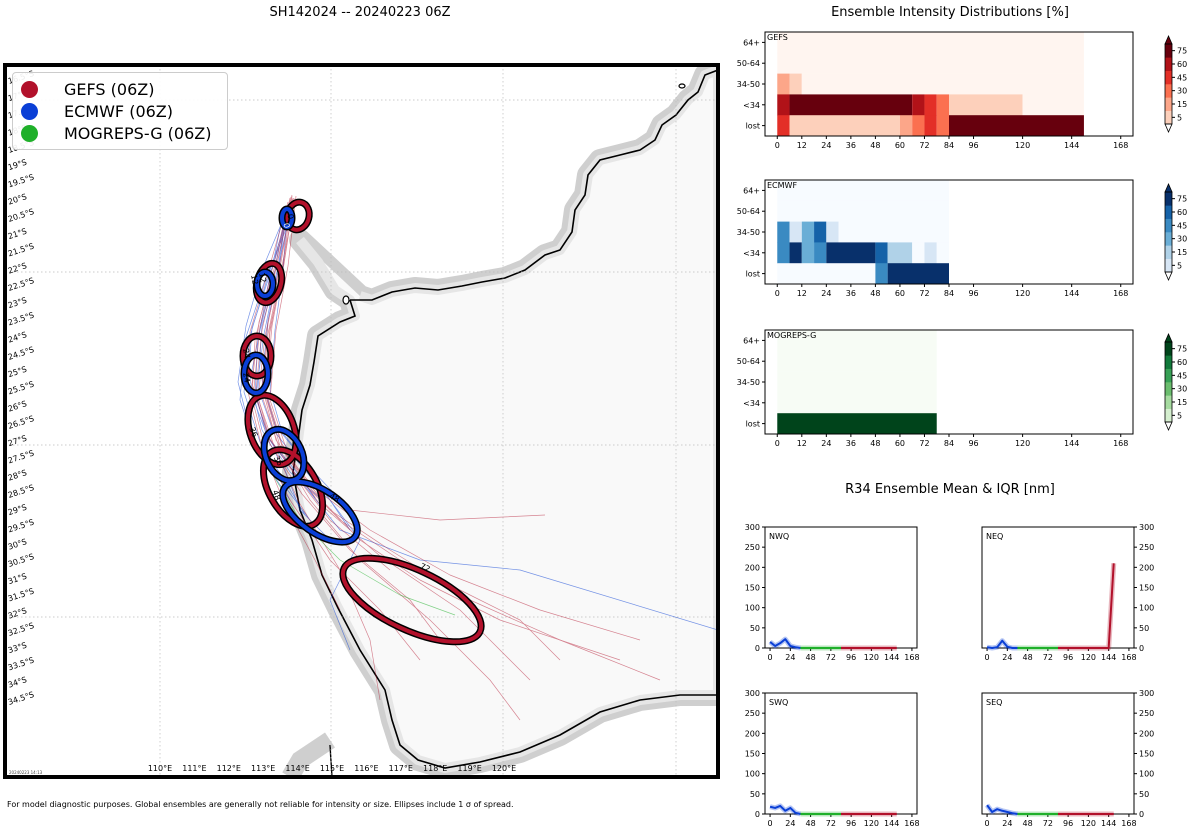 The height and width of the screenshot is (840, 1200). Describe the element at coordinates (1182, 212) in the screenshot. I see `colorbar-tick-label: 60` at that location.